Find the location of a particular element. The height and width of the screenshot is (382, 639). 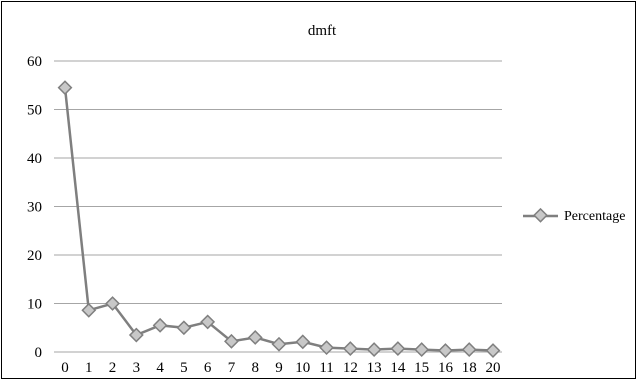

x-tick-label: 0 is located at coordinates (65, 368).